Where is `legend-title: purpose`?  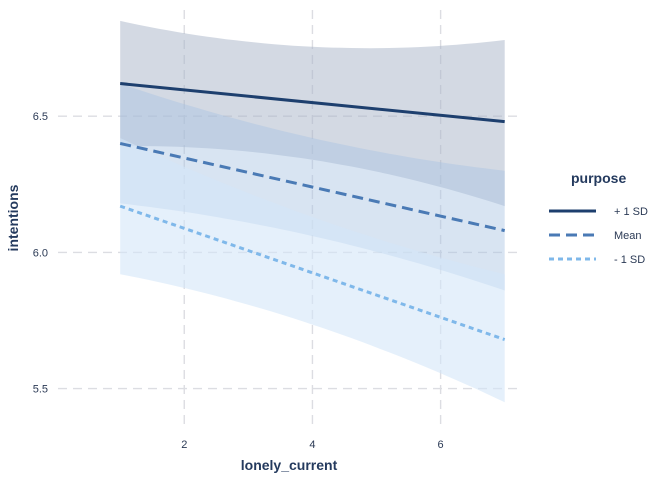 legend-title: purpose is located at coordinates (598, 178).